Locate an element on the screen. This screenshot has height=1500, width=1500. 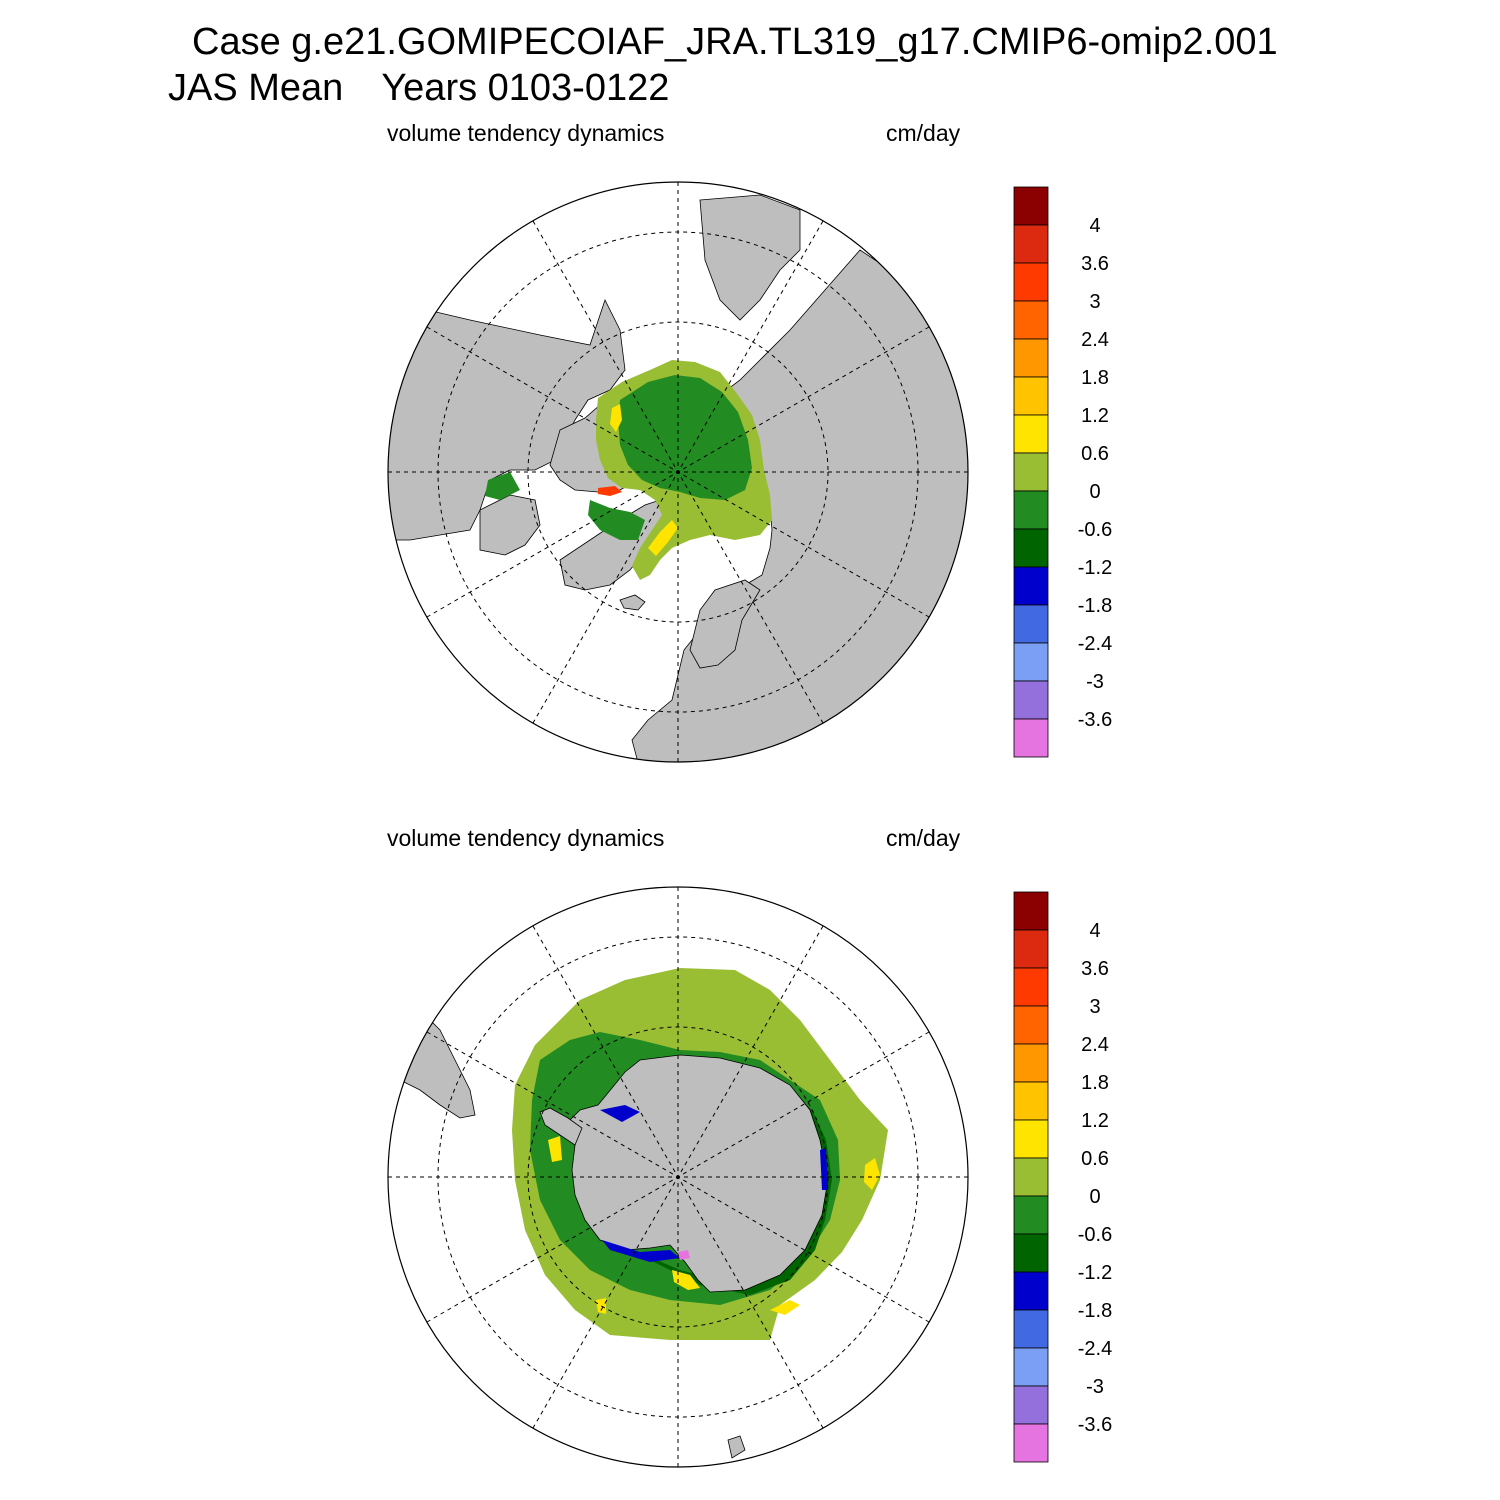
north-colorbar-label: -0.6 is located at coordinates (1095, 530).